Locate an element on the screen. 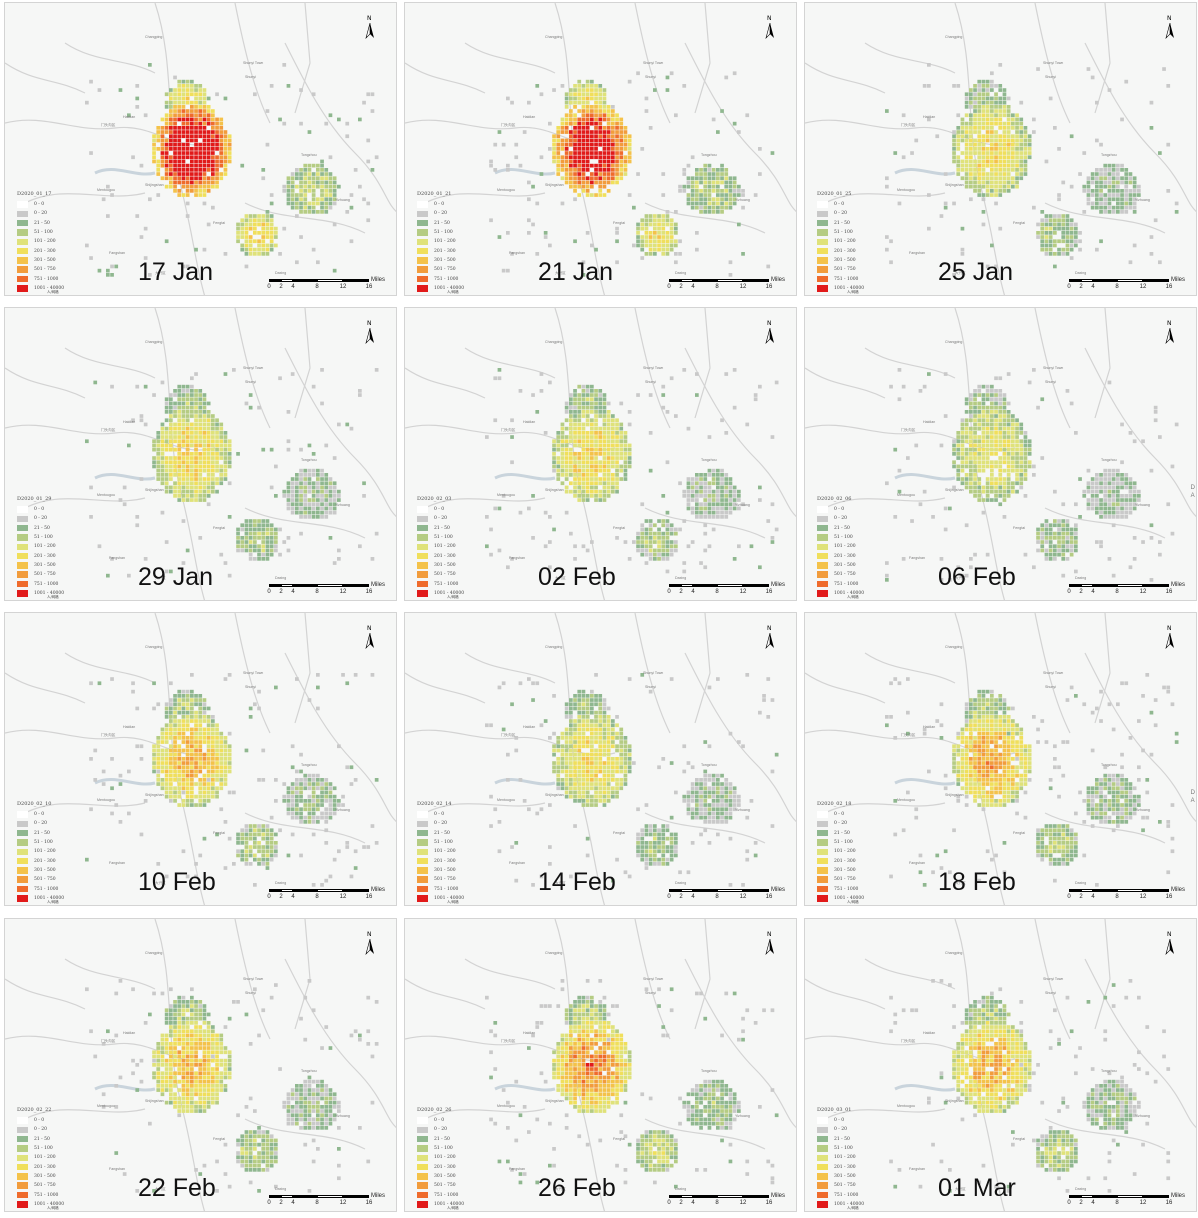 The image size is (1198, 1218). date-label: 21 Jan is located at coordinates (576, 272).